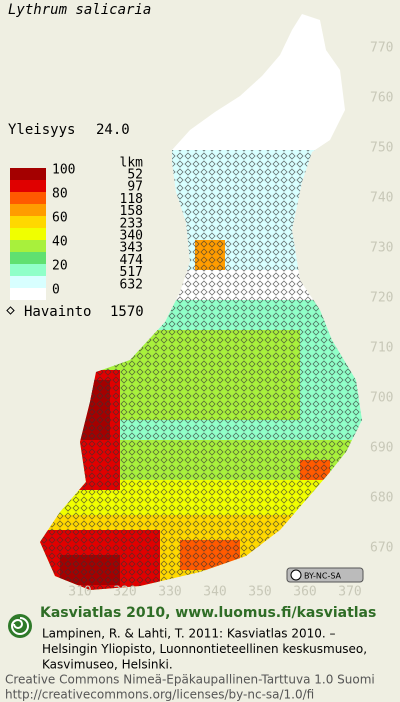 This screenshot has height=702, width=400. I want to click on legend-scale-label: 60, so click(60, 218).